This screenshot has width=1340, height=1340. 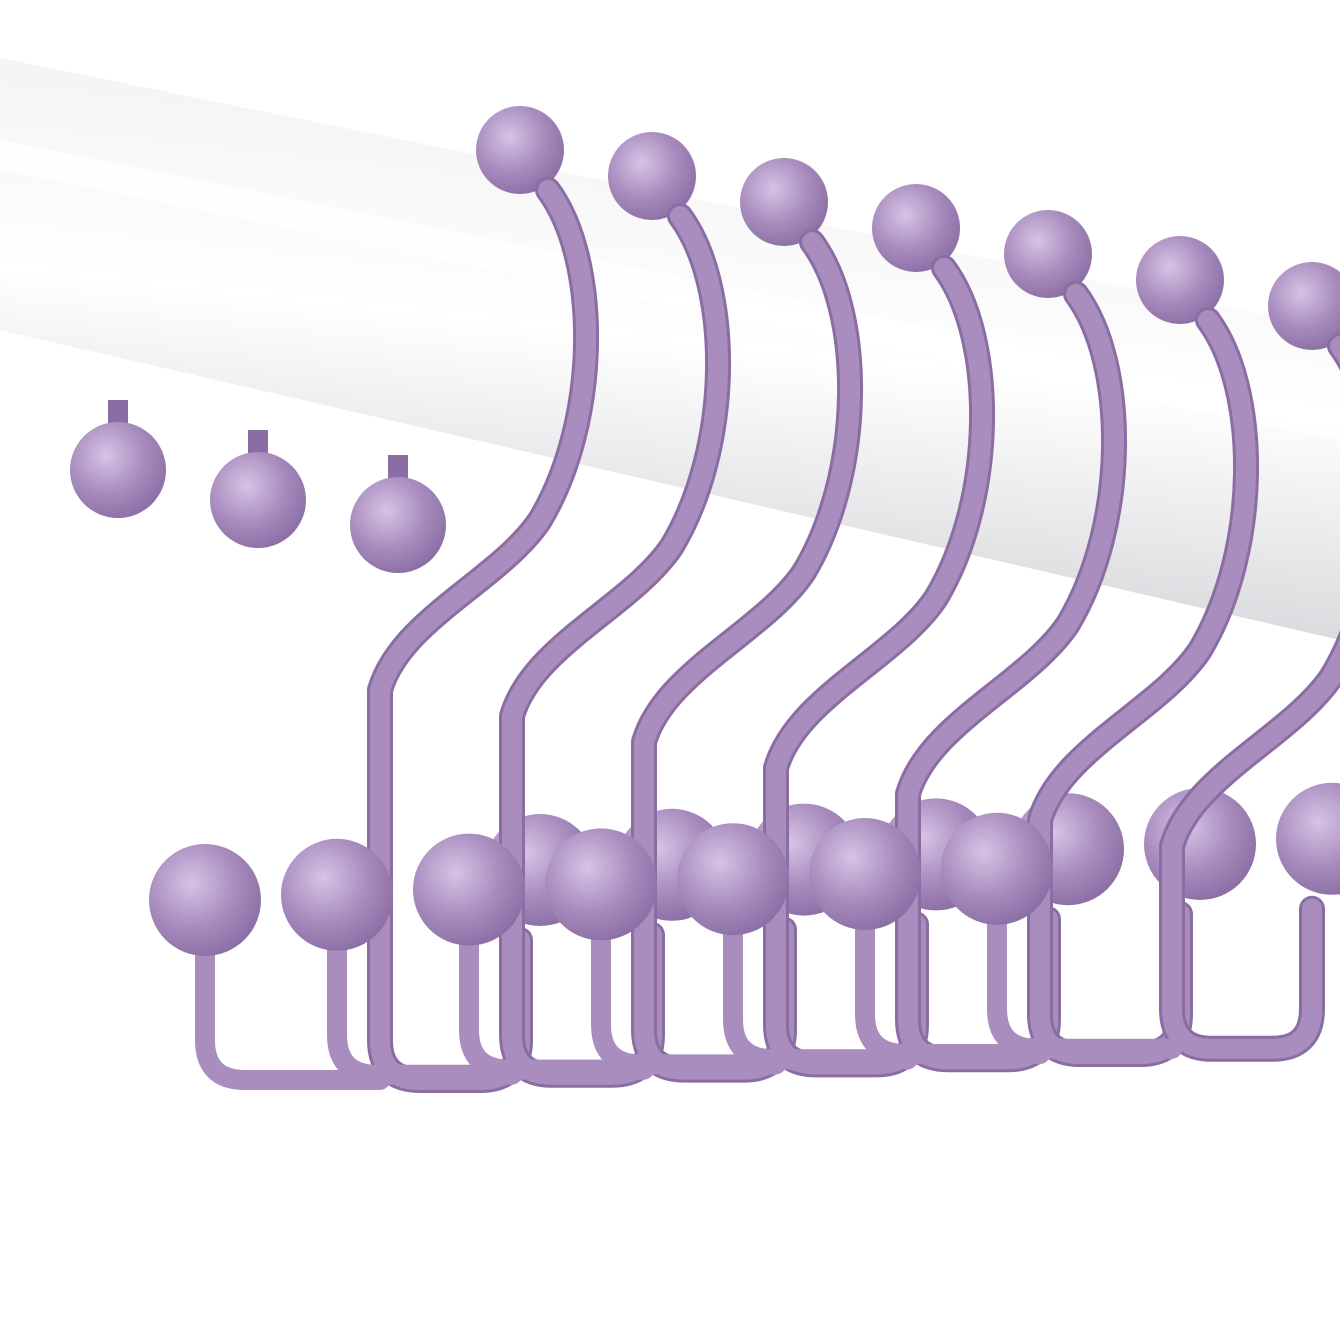 I want to click on back-ball-row, so click(x=258, y=486).